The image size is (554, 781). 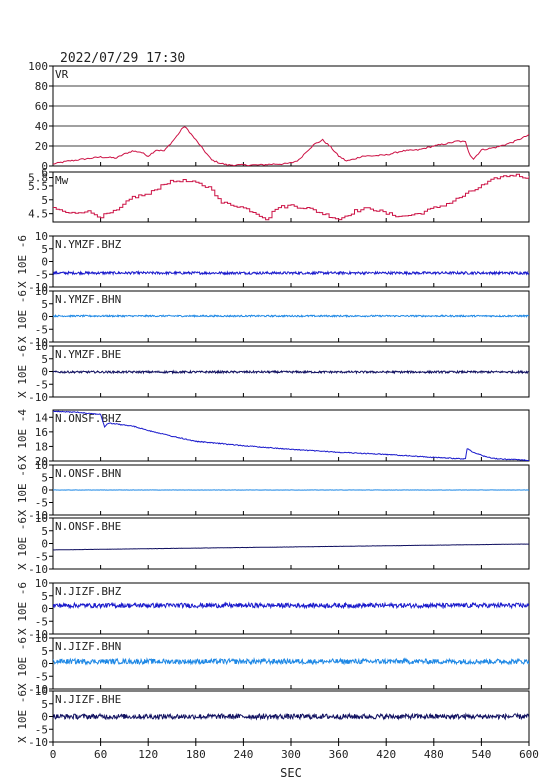 I want to click on panel-label: N.JIZF.BHE, so click(x=88, y=699).